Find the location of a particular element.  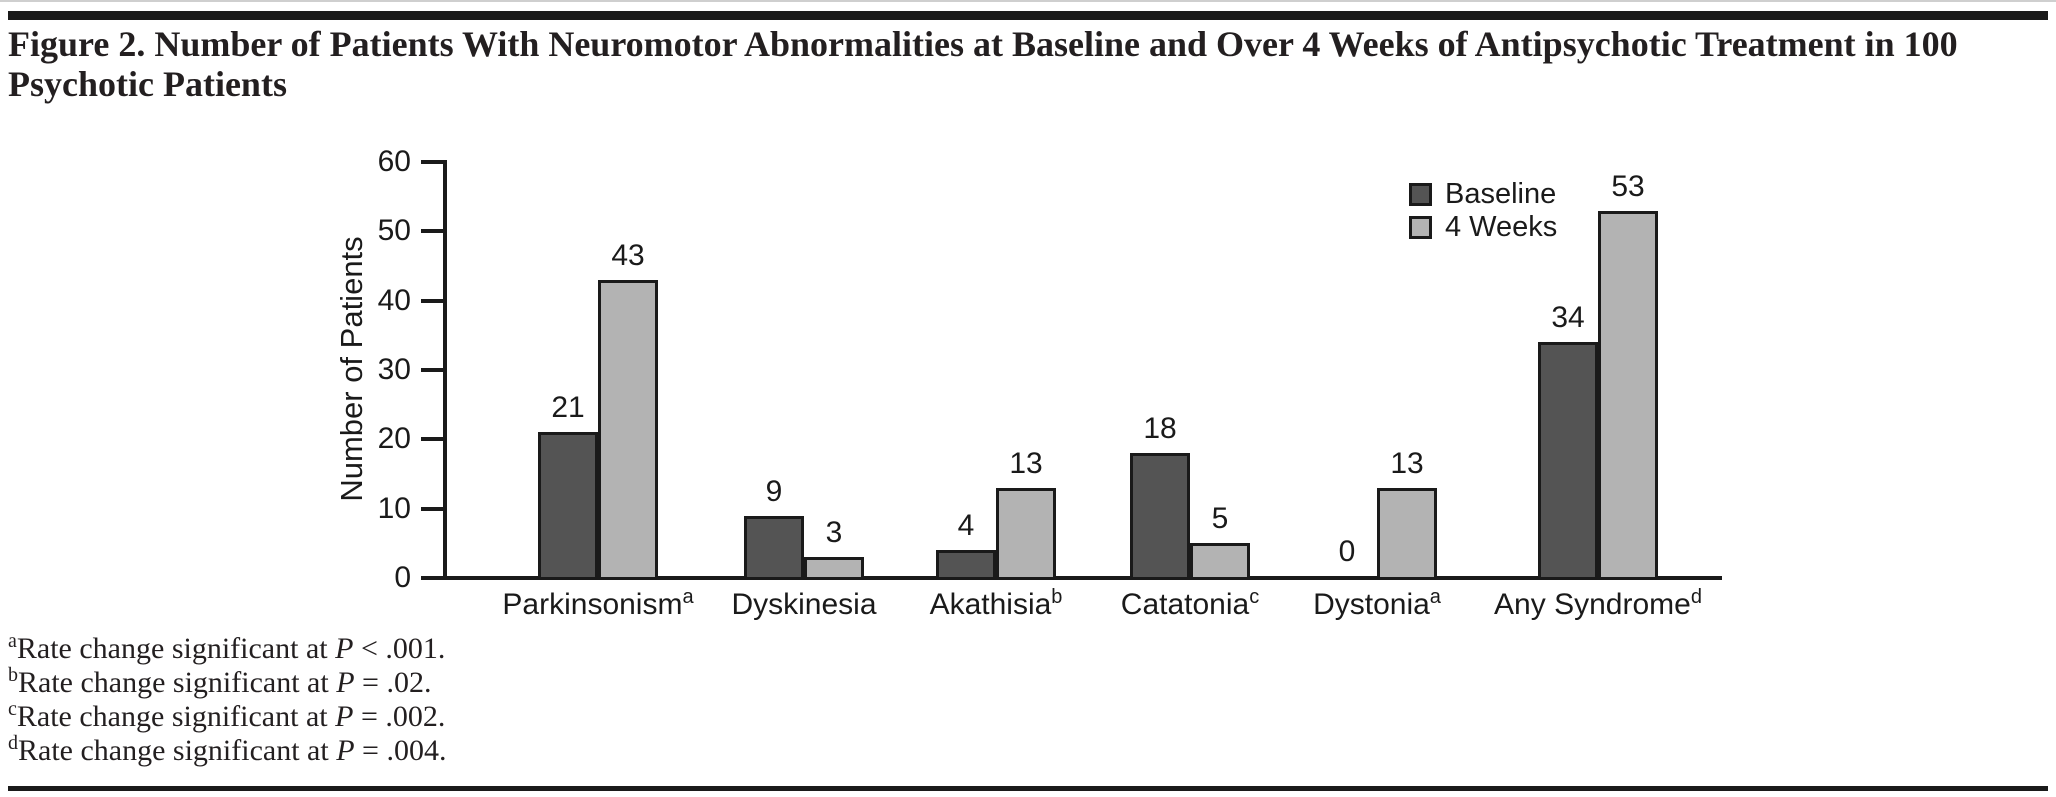

x-category-label: Any Syndromed is located at coordinates (1598, 604).